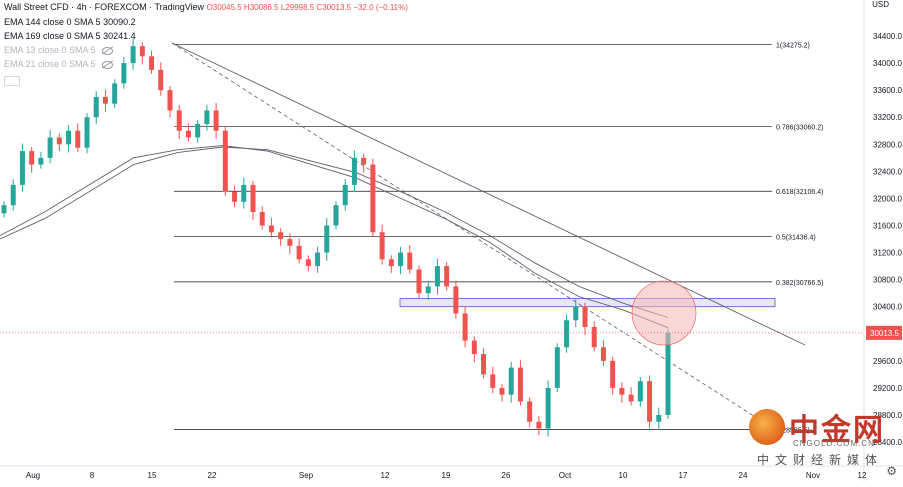 The height and width of the screenshot is (487, 903). Describe the element at coordinates (887, 144) in the screenshot. I see `y-tick-label: 32800.0` at that location.